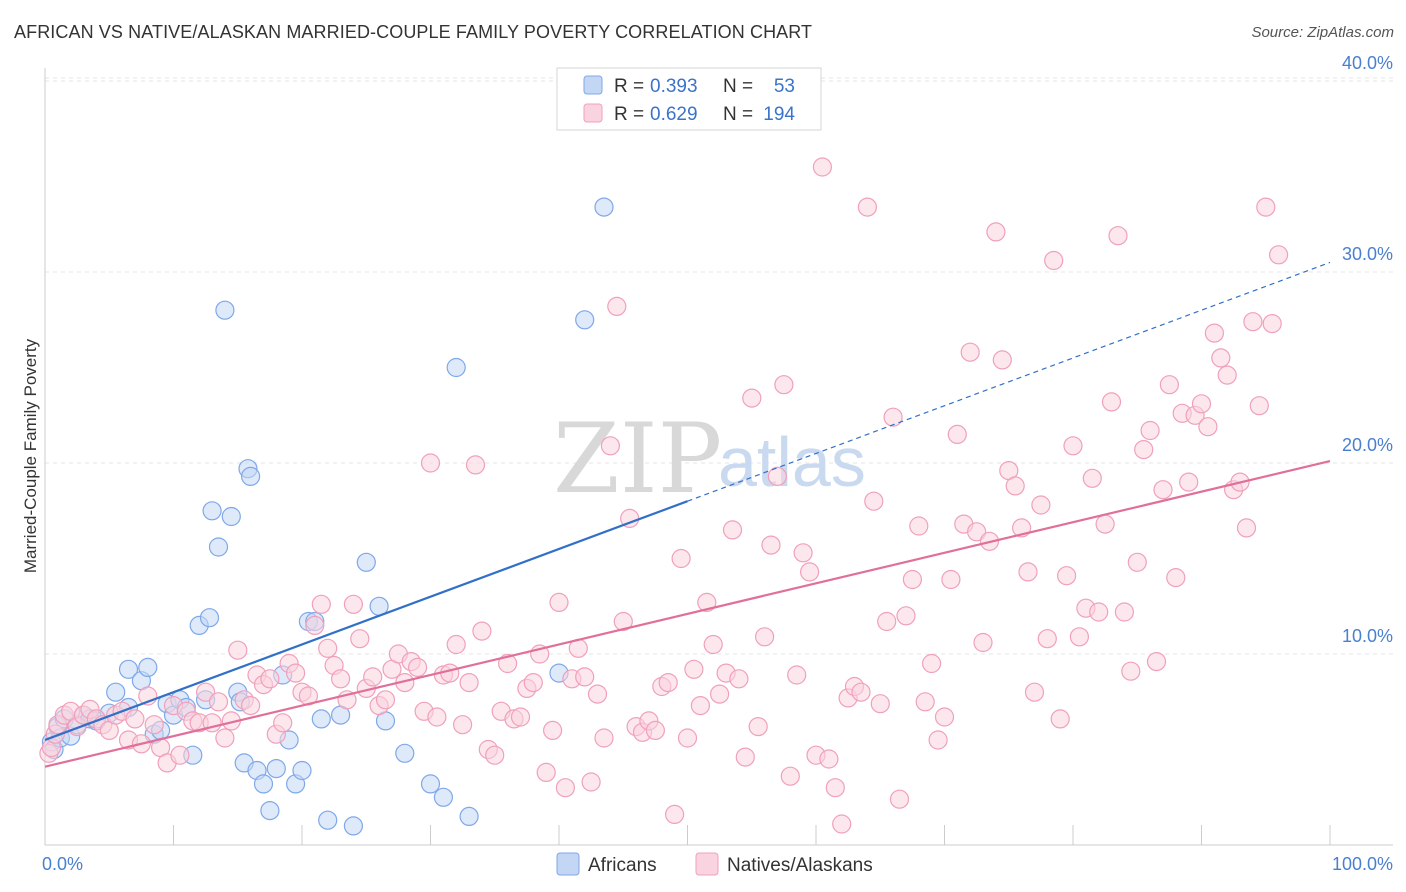 This screenshot has width=1406, height=892. I want to click on legend-r-value-africans: 0.393, so click(674, 86).